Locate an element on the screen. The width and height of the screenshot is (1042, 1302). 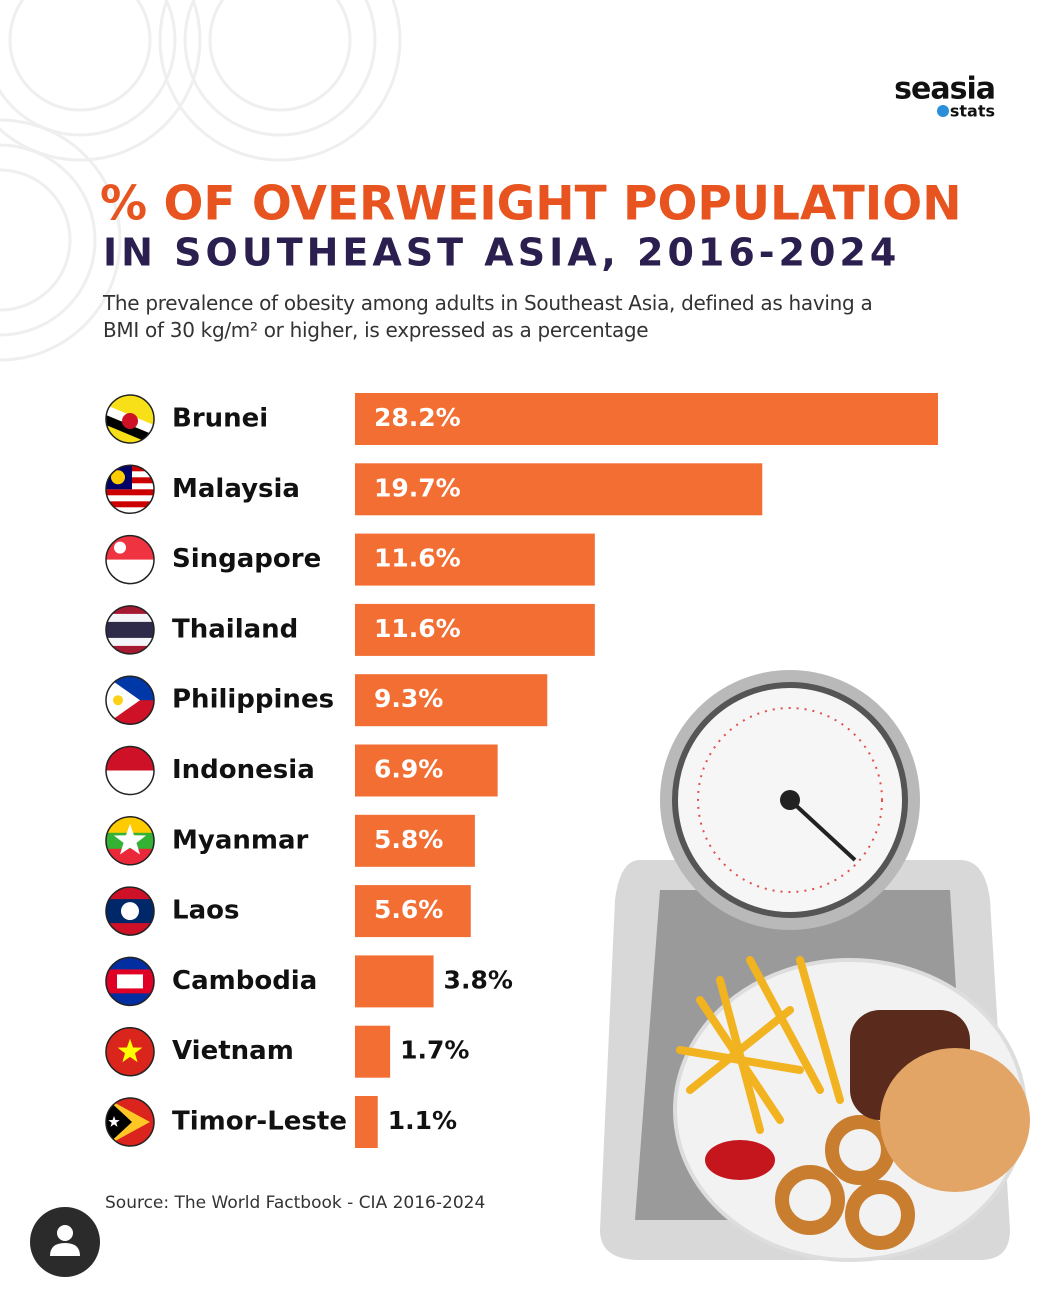
category-label: Timor-Leste is located at coordinates (259, 1122).